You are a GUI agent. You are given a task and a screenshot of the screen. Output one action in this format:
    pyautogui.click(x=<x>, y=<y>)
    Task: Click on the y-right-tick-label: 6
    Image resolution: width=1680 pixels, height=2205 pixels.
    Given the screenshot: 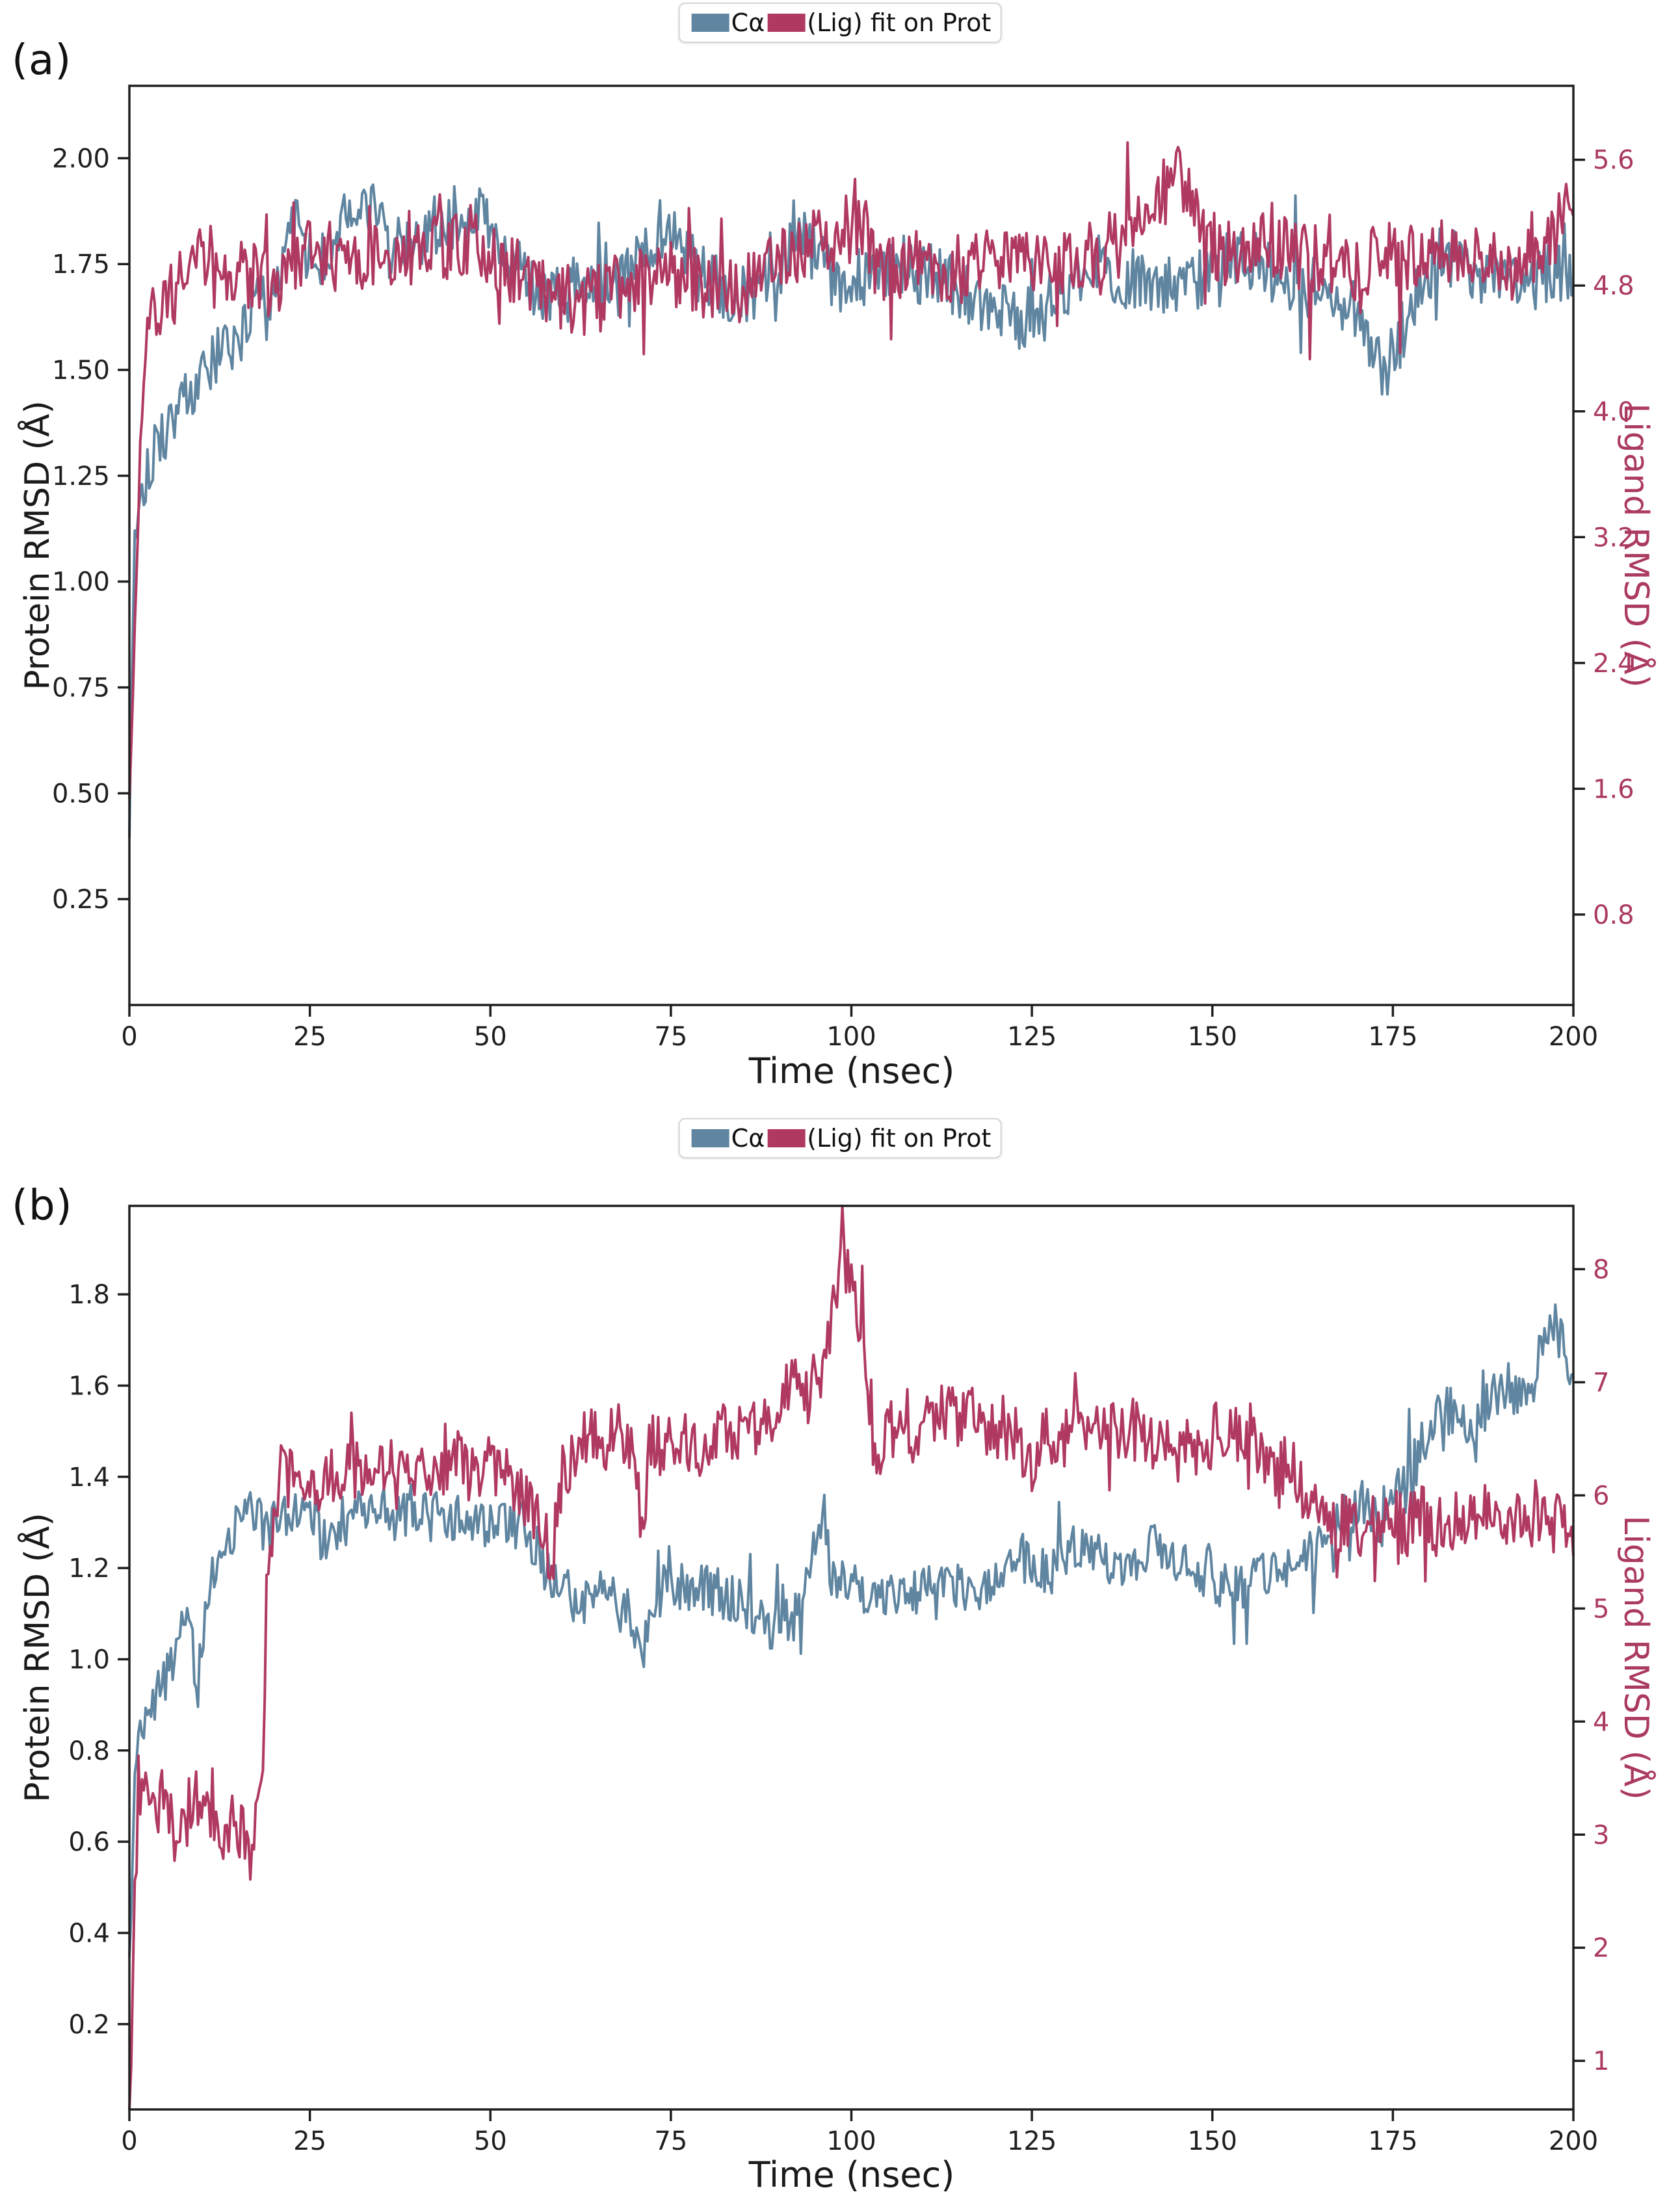 What is the action you would take?
    pyautogui.click(x=1601, y=1496)
    